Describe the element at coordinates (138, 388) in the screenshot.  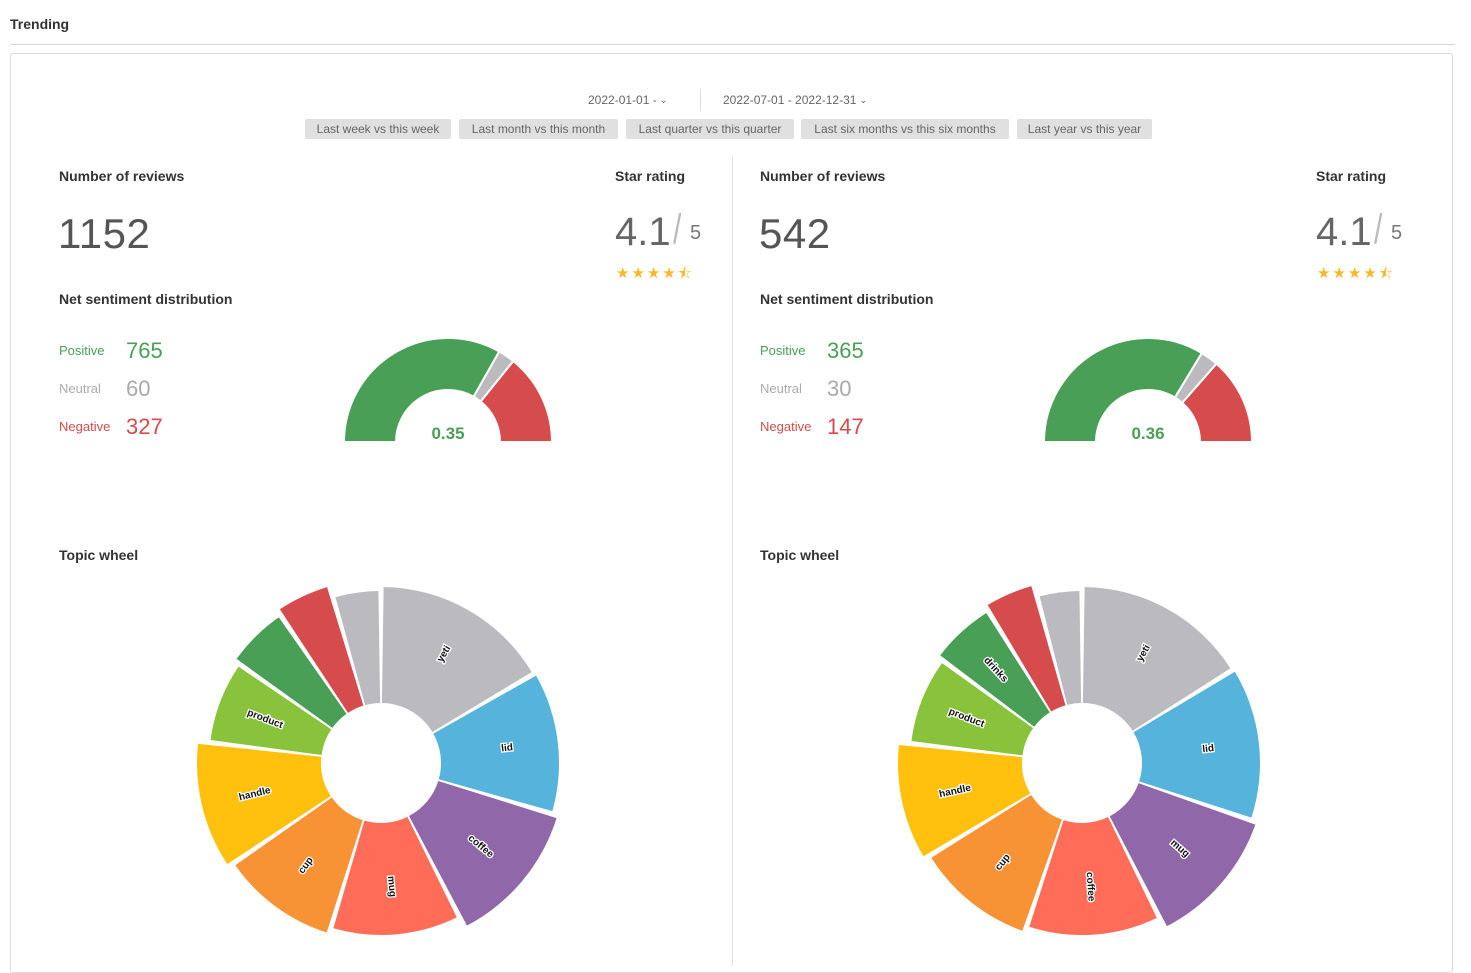
I see `neutral-count: 60` at that location.